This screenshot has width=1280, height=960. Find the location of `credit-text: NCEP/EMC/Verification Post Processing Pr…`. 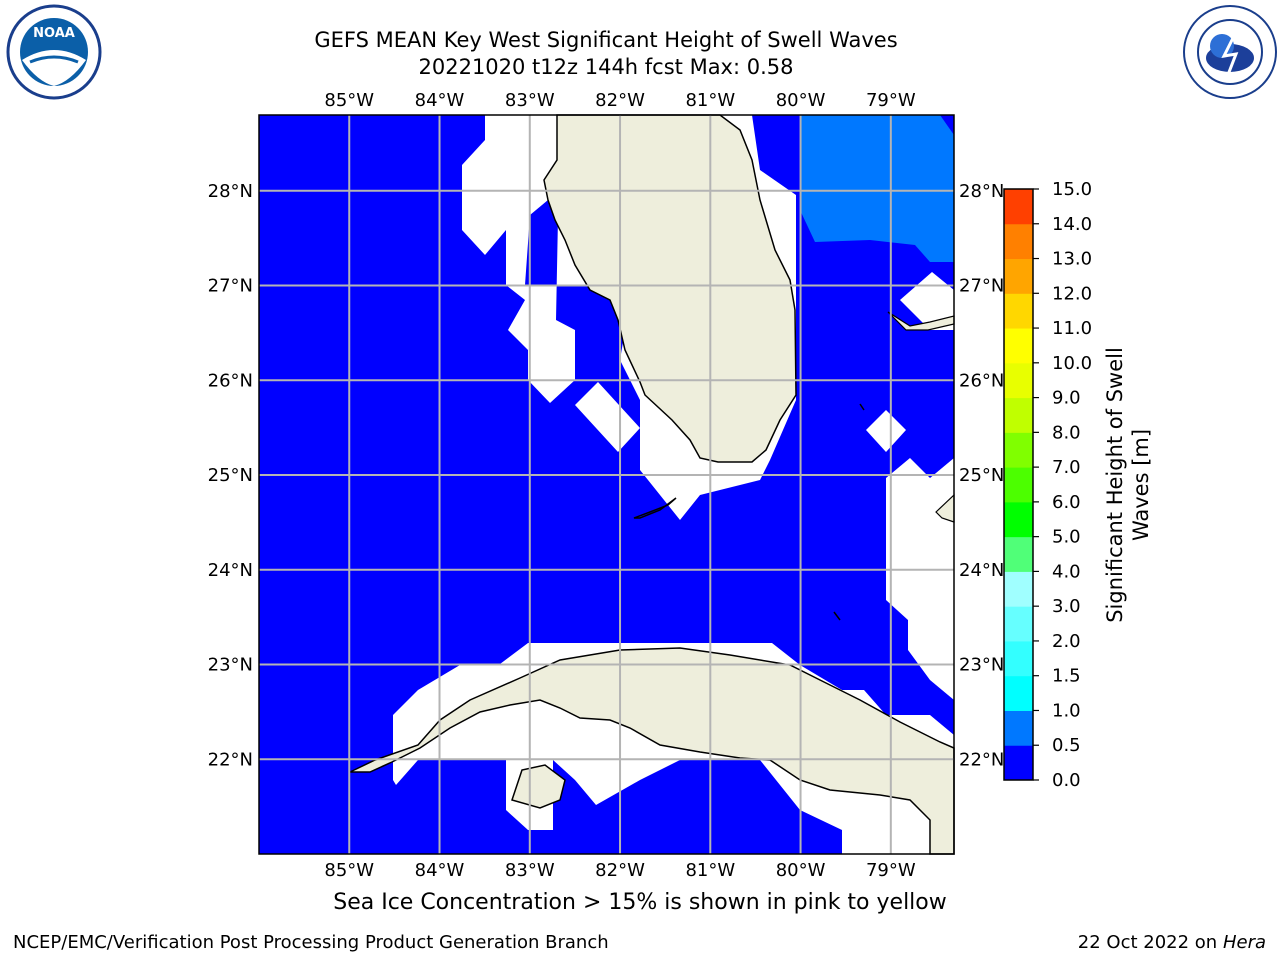

credit-text: NCEP/EMC/Verification Post Processing Pr… is located at coordinates (311, 942).